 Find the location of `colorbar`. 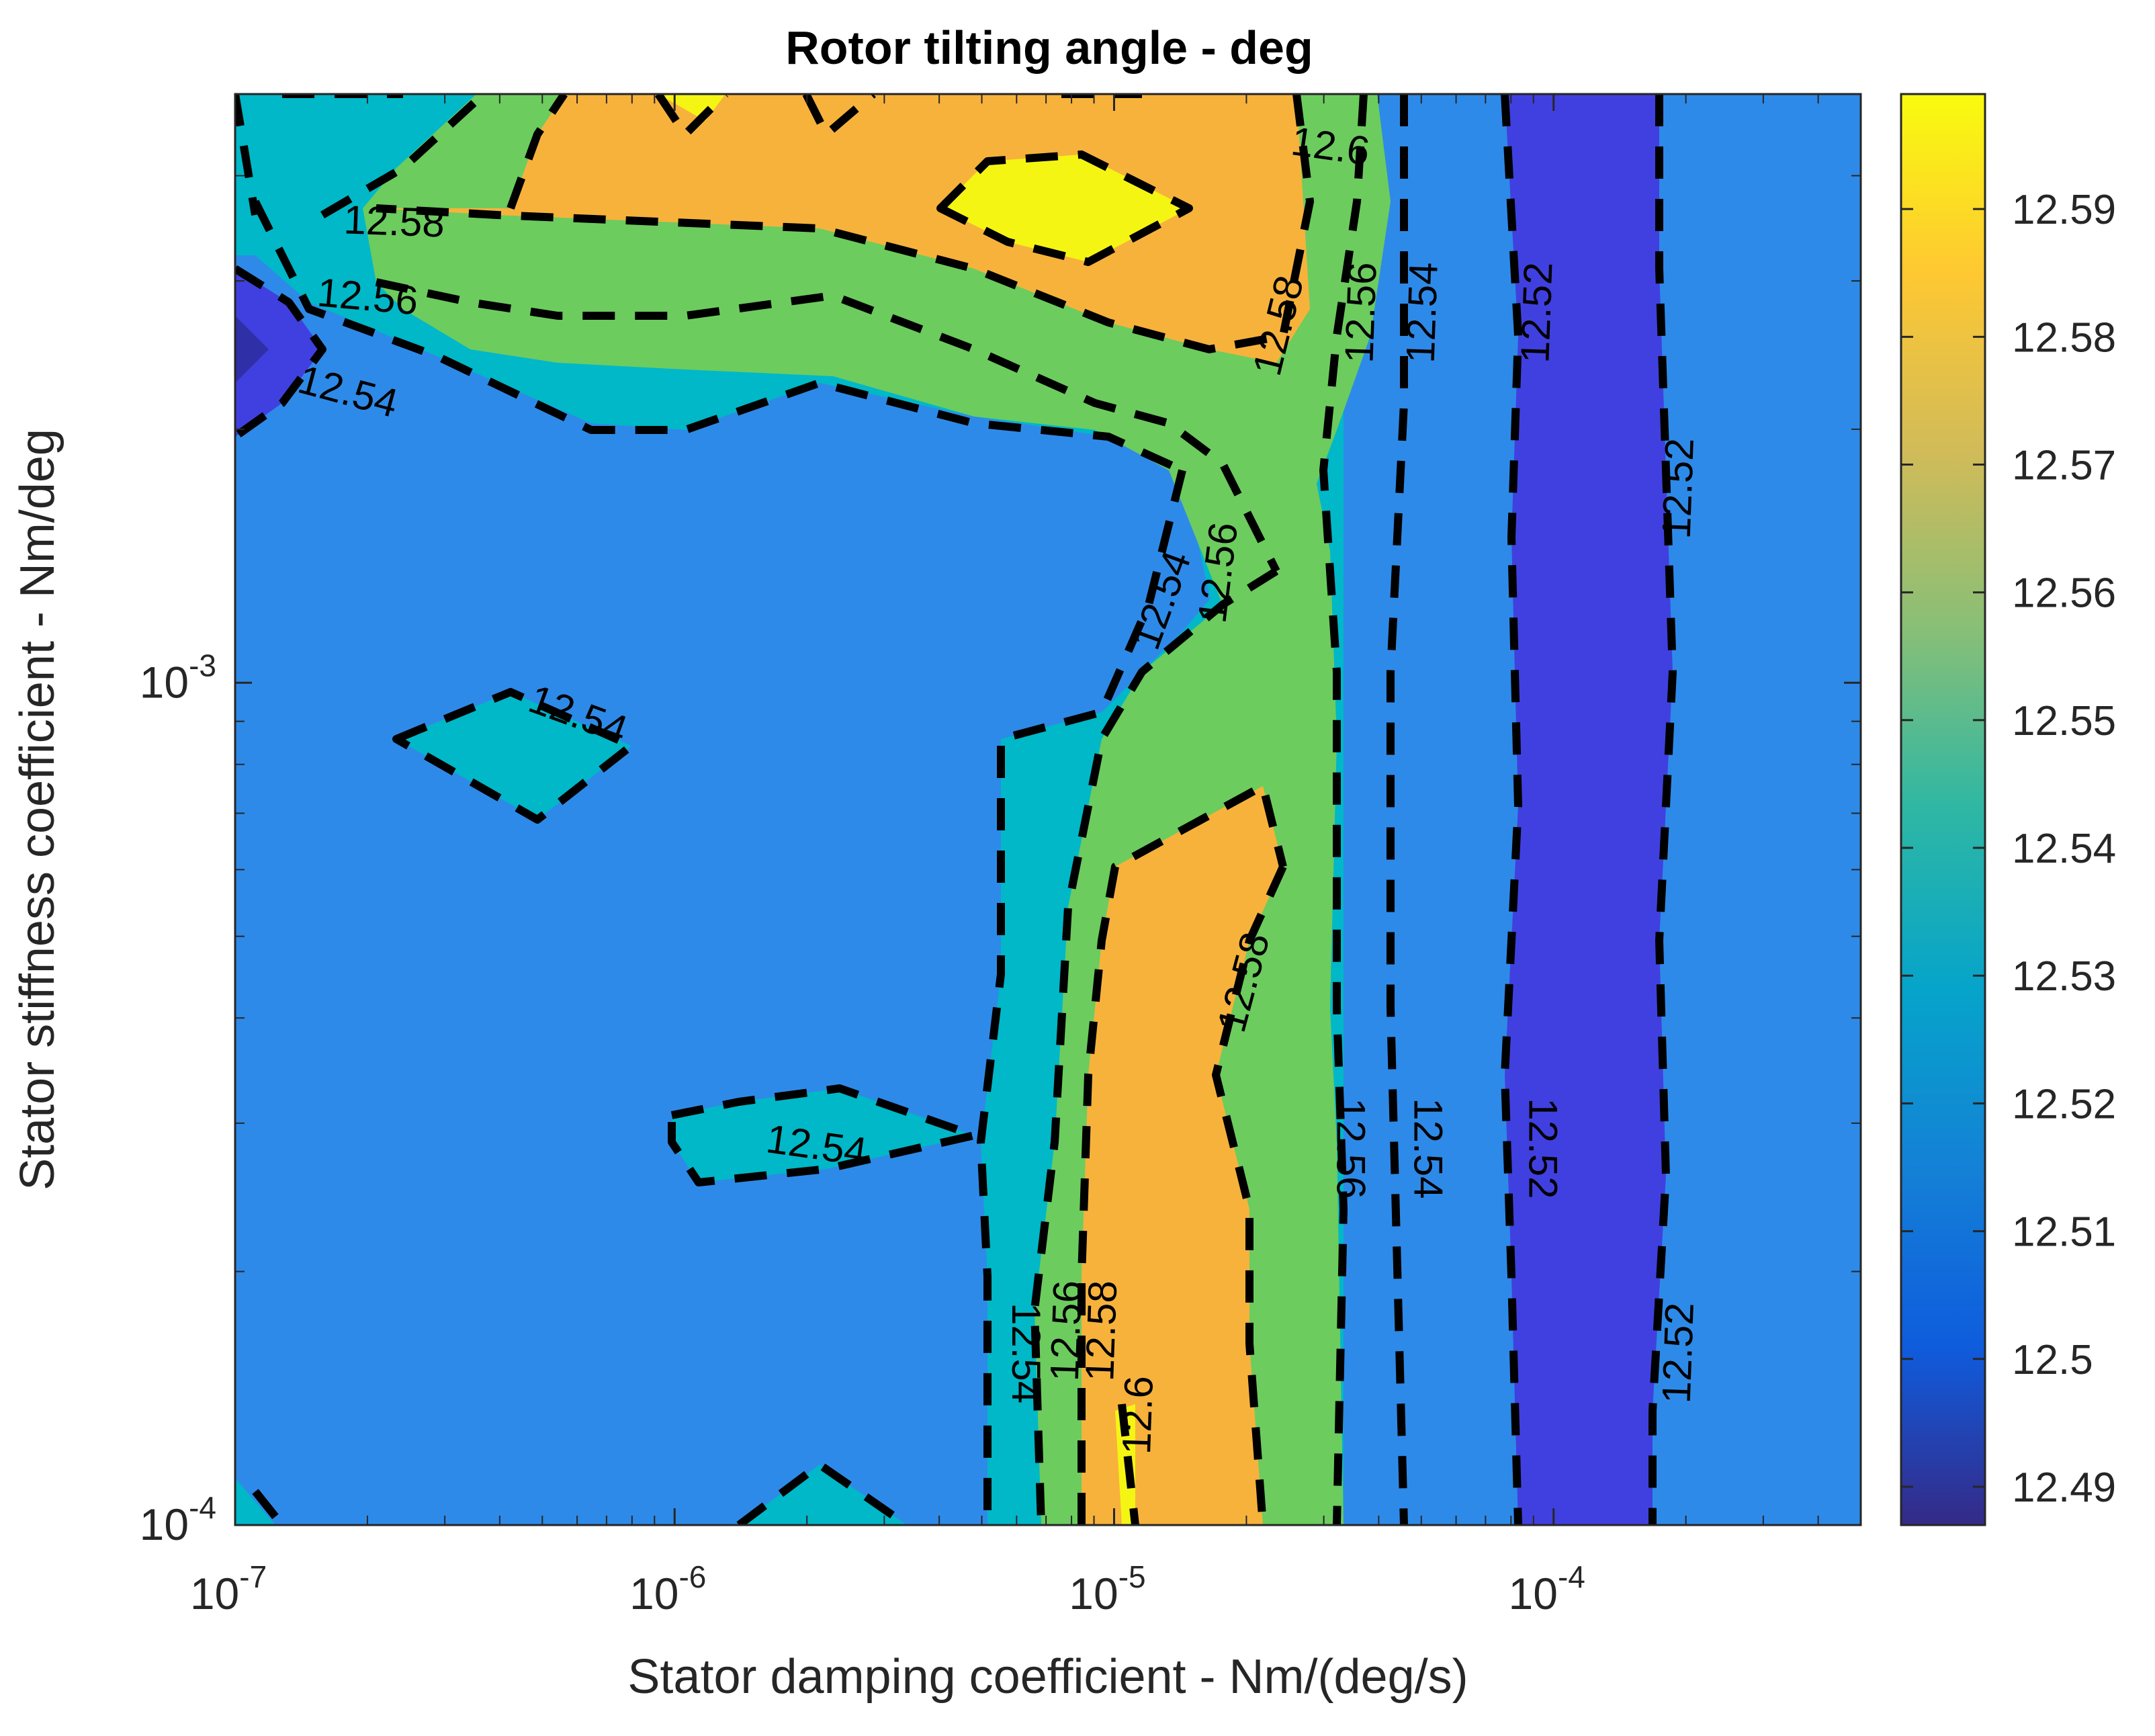

colorbar is located at coordinates (1943, 809).